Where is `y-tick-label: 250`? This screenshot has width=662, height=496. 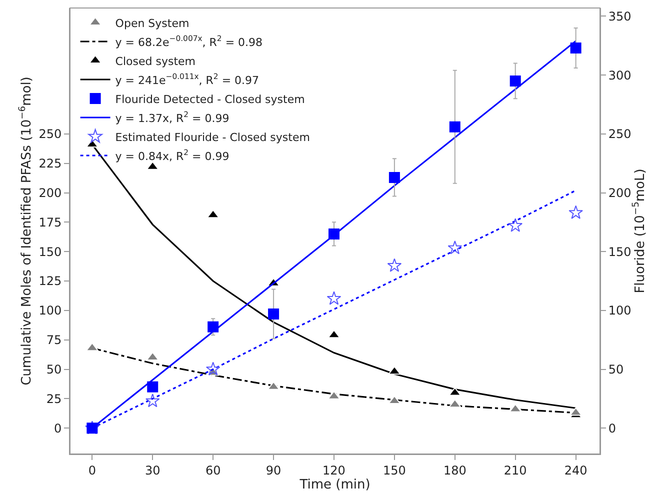
y-tick-label: 250 is located at coordinates (50, 134).